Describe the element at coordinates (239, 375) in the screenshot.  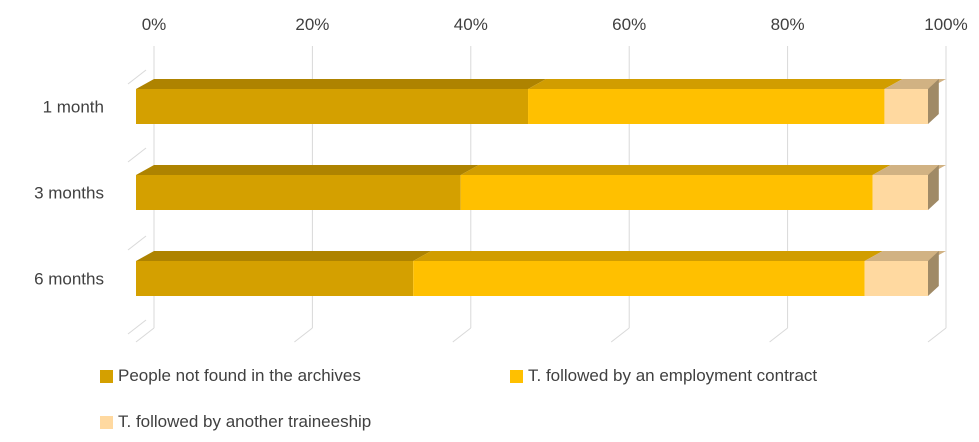
I see `legend-label: People not found in the archives` at that location.